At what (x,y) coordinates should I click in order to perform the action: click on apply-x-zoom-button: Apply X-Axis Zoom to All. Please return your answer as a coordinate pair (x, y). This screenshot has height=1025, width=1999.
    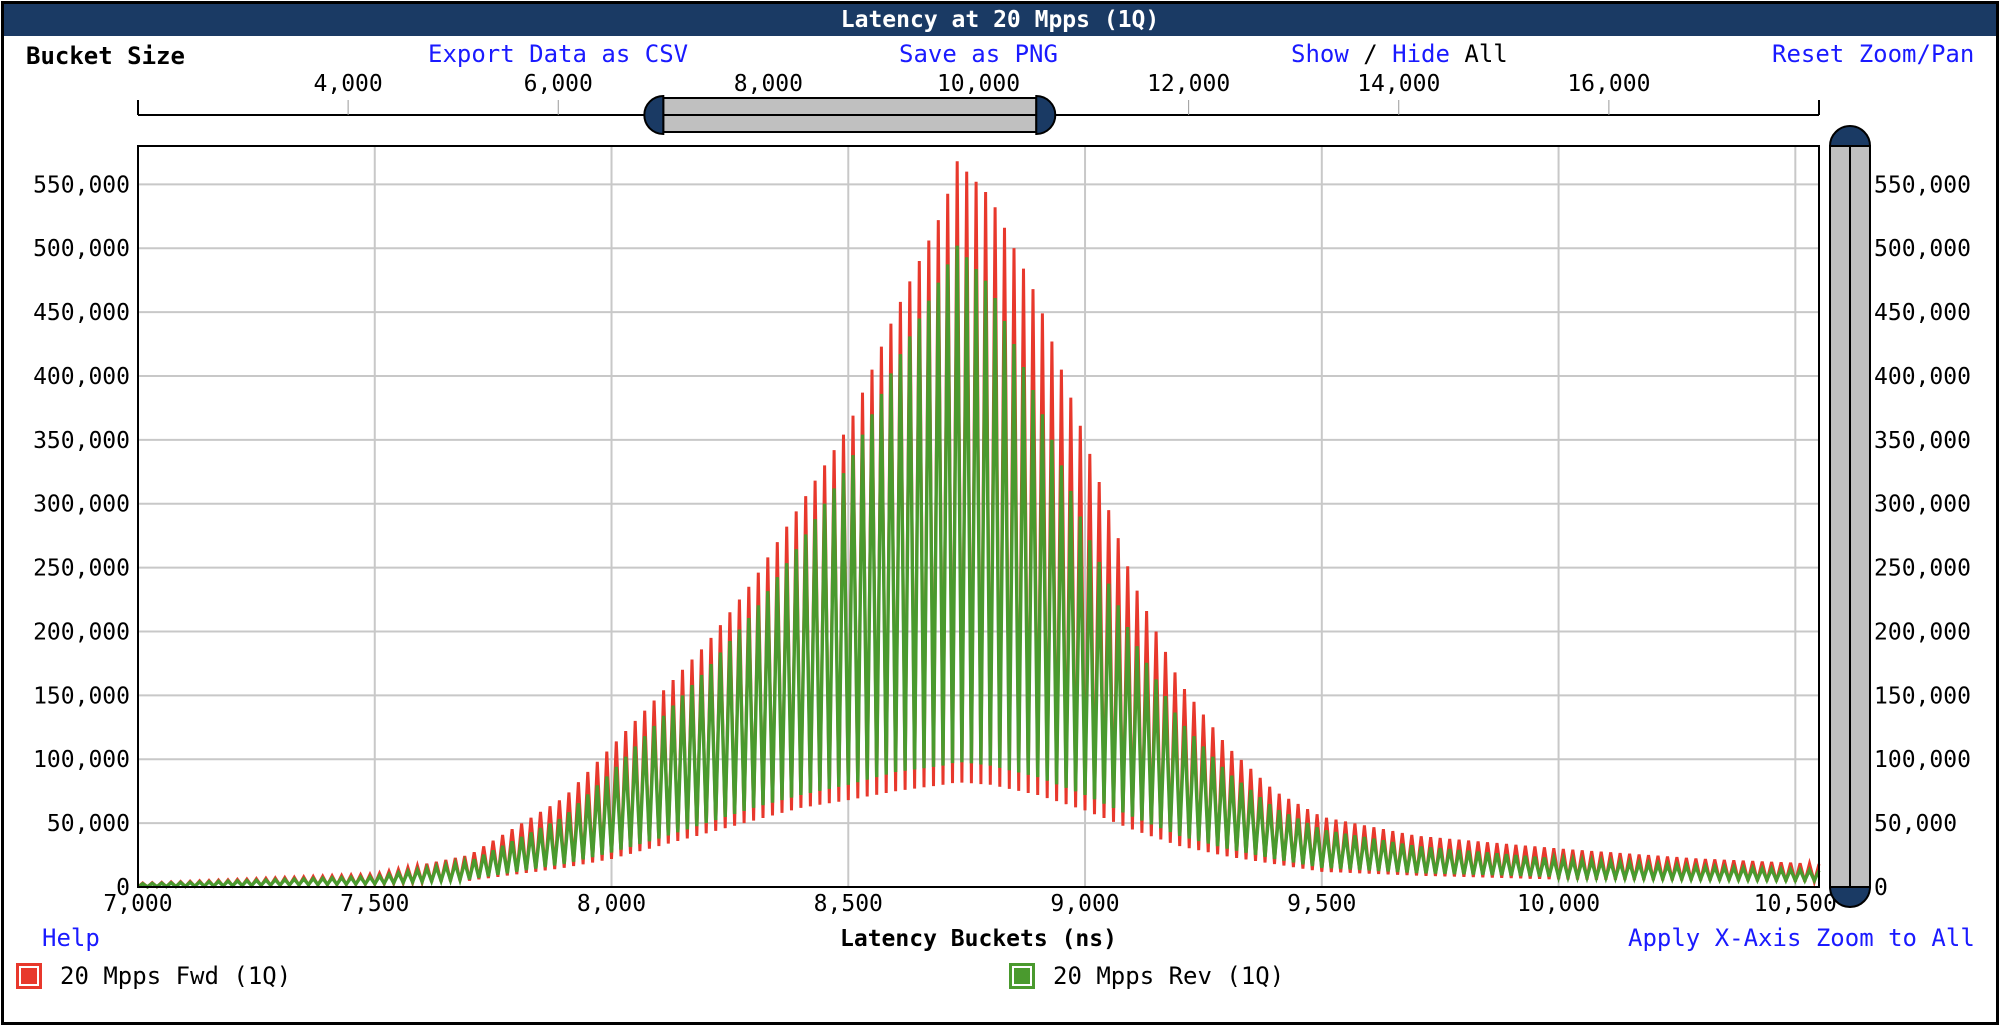
    Looking at the image, I should click on (1801, 938).